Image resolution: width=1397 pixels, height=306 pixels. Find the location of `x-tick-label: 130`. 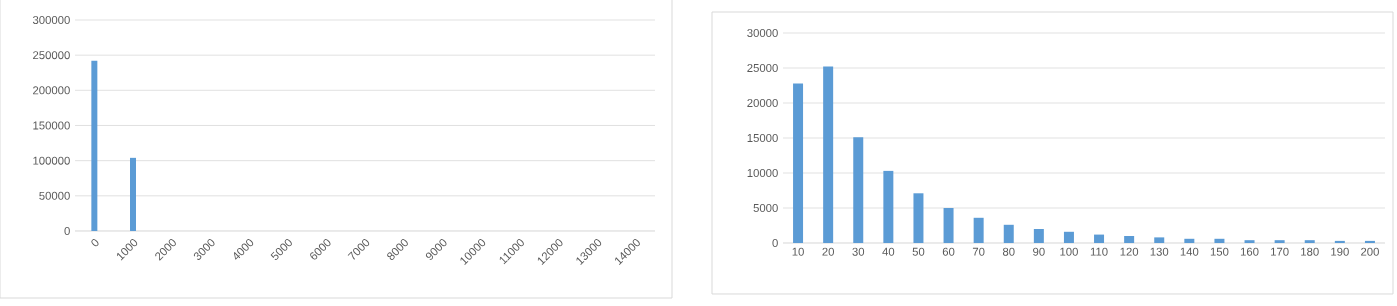

x-tick-label: 130 is located at coordinates (1159, 251).